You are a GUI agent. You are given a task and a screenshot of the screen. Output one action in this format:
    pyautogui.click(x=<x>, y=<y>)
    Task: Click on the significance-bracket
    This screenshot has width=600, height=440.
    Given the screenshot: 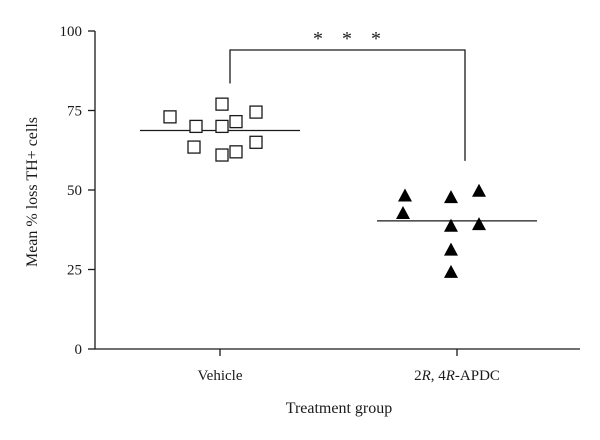 What is the action you would take?
    pyautogui.click(x=347, y=105)
    